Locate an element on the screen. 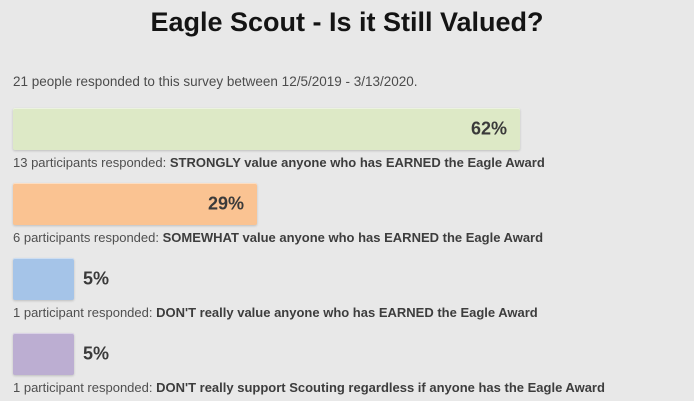 This screenshot has height=401, width=694. result-bar-strongly-value: 62% is located at coordinates (266, 129).